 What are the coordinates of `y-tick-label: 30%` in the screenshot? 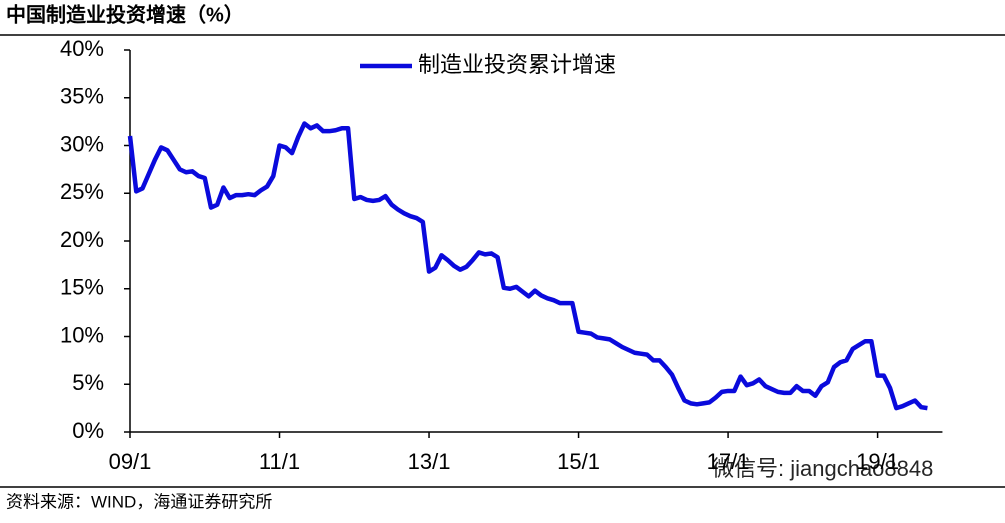 It's located at (82, 143).